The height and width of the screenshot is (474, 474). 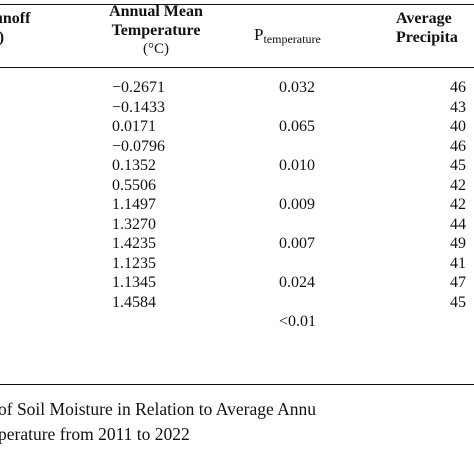 What do you see at coordinates (139, 87) in the screenshot?
I see `temperature-cell: −0.2671` at bounding box center [139, 87].